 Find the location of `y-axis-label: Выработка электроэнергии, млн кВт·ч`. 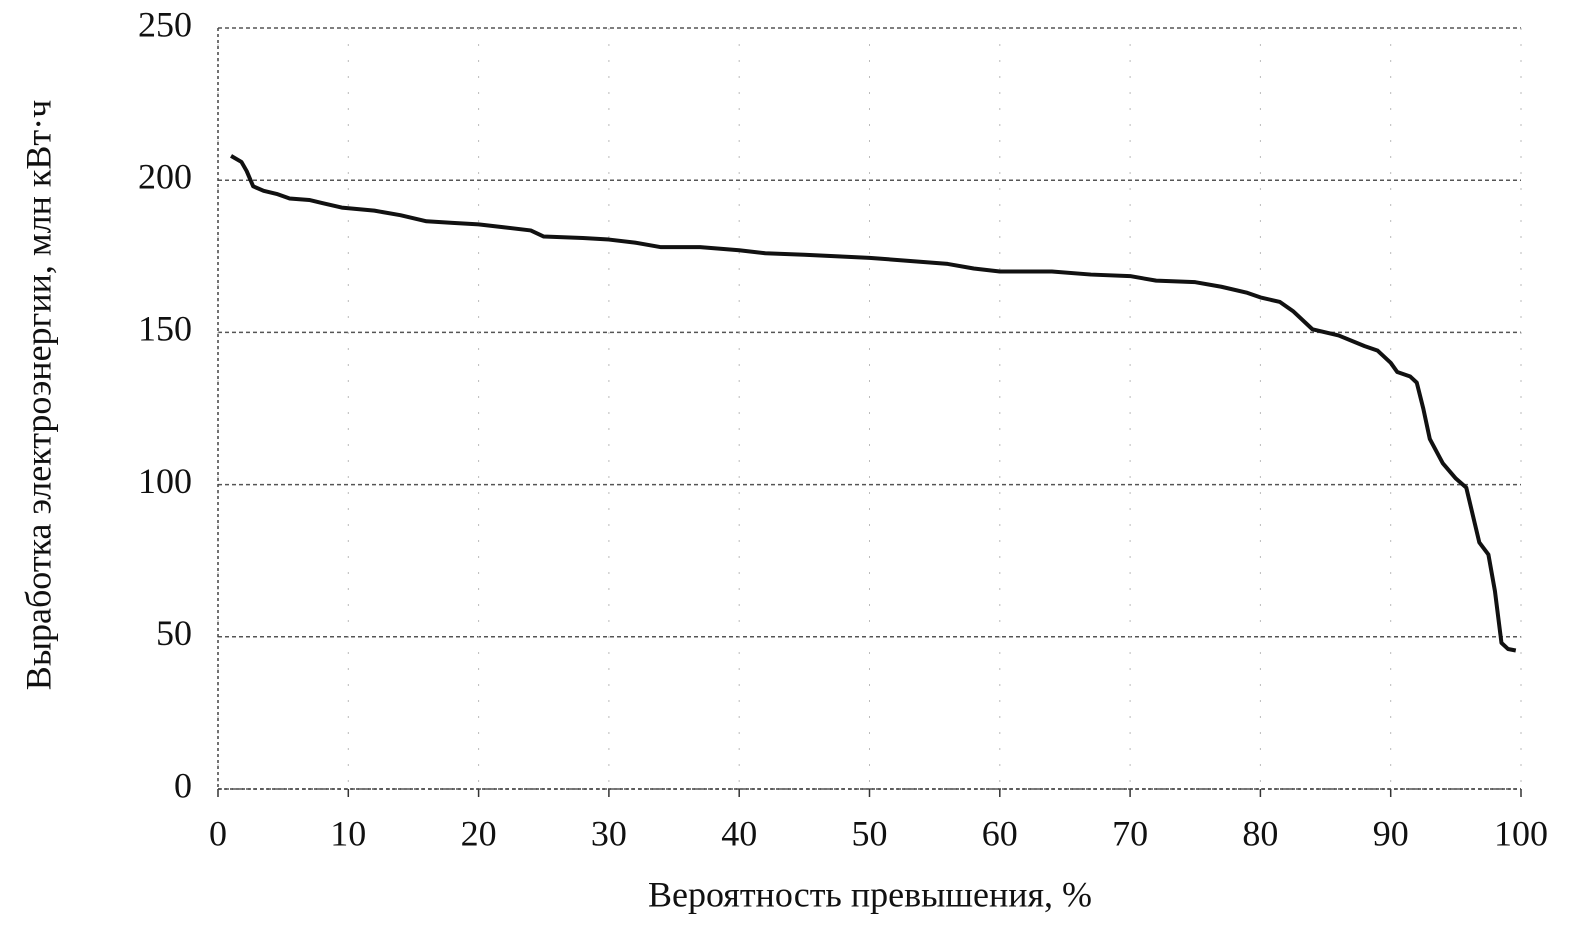

y-axis-label: Выработка электроэнергии, млн кВт·ч is located at coordinates (38, 395).